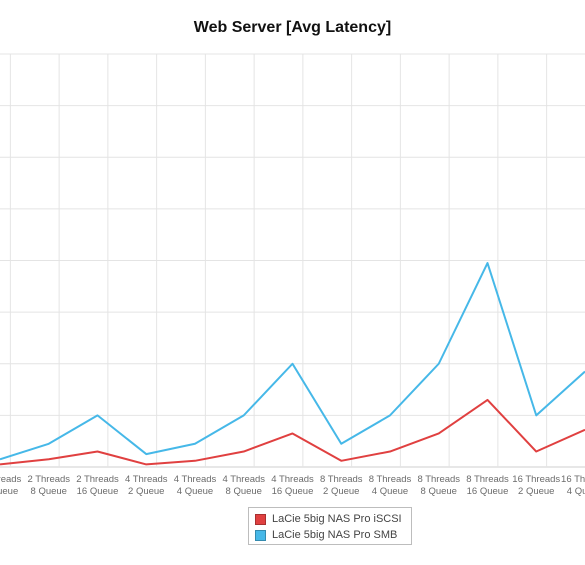  Describe the element at coordinates (260, 519) in the screenshot. I see `legend-swatch-iscsi` at that location.